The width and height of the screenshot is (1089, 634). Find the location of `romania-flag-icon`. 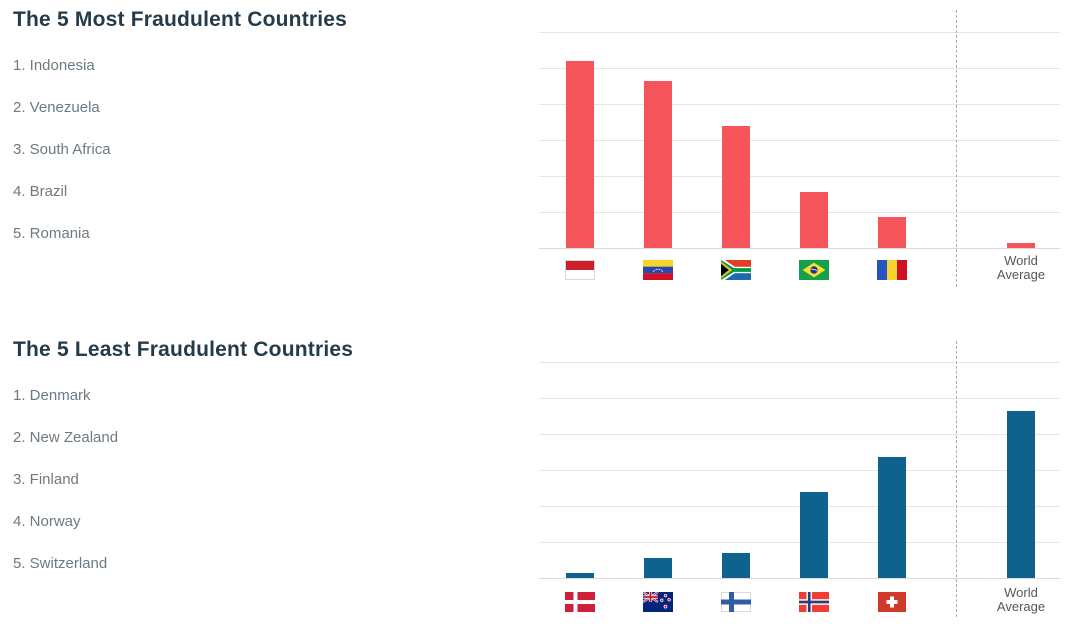

romania-flag-icon is located at coordinates (891, 270).